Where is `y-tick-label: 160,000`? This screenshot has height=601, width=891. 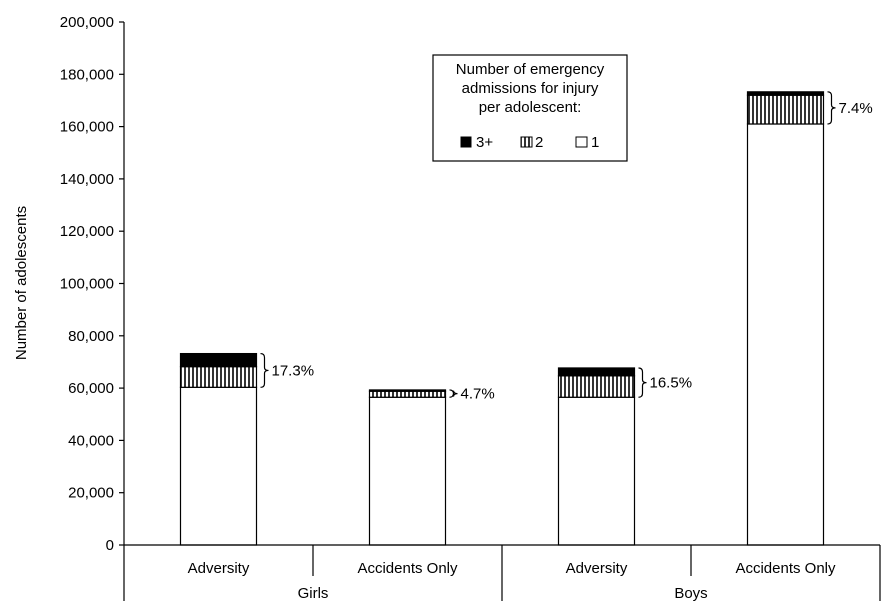 y-tick-label: 160,000 is located at coordinates (87, 127).